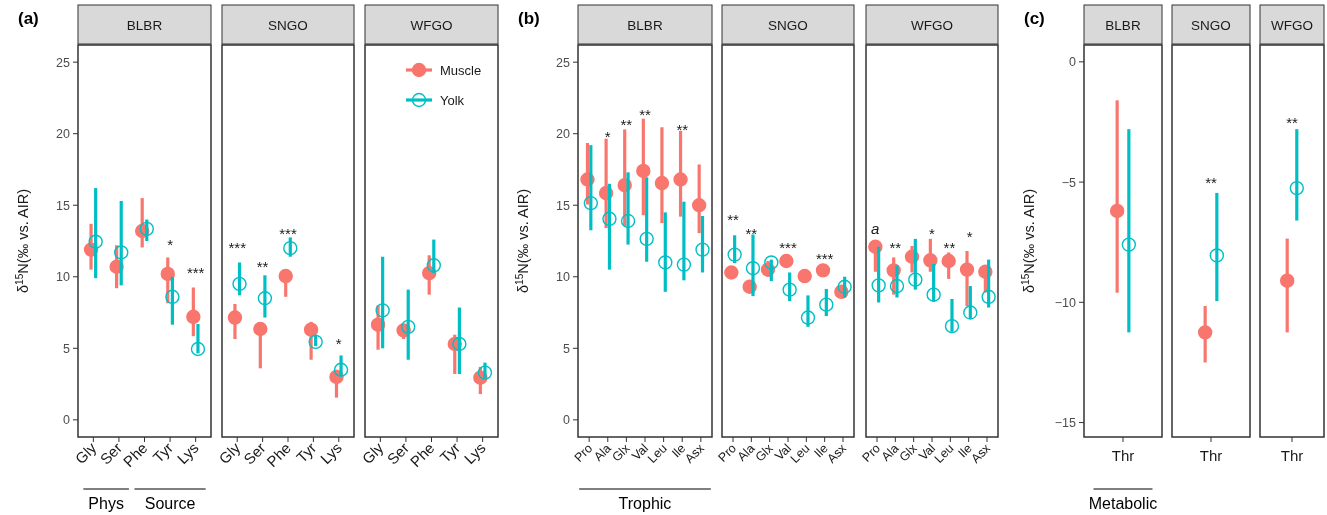 This screenshot has width=1327, height=515. I want to click on text: Source, so click(170, 503).